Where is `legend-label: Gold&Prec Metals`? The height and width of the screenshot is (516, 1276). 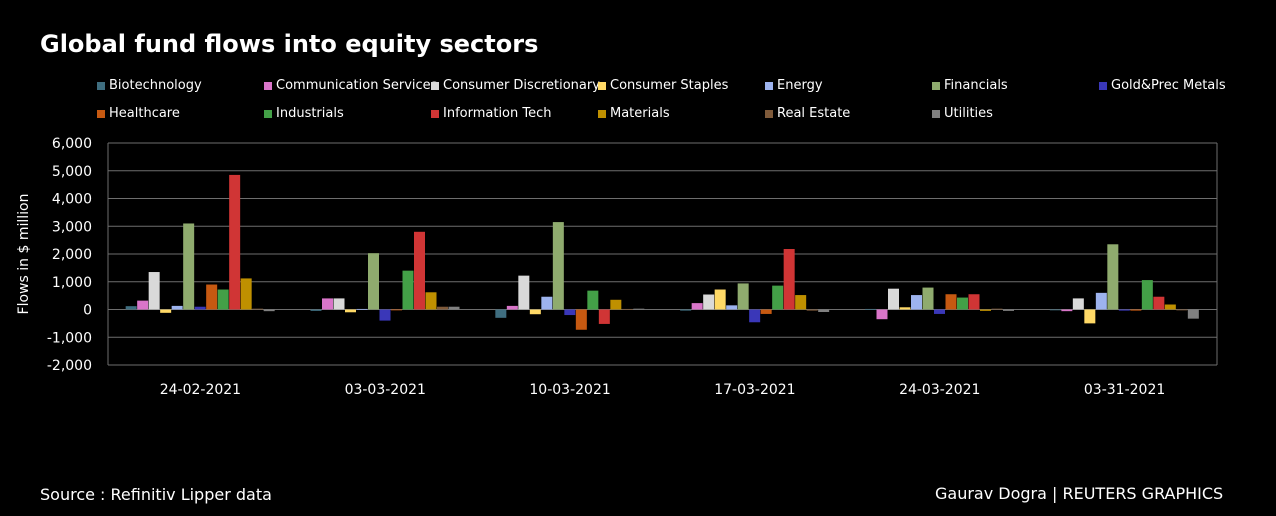
legend-label: Gold&Prec Metals is located at coordinates (1168, 85).